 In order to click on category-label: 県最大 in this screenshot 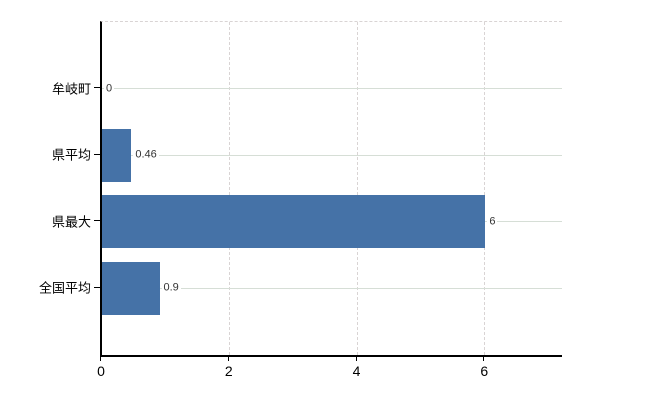, I will do `click(71, 222)`.